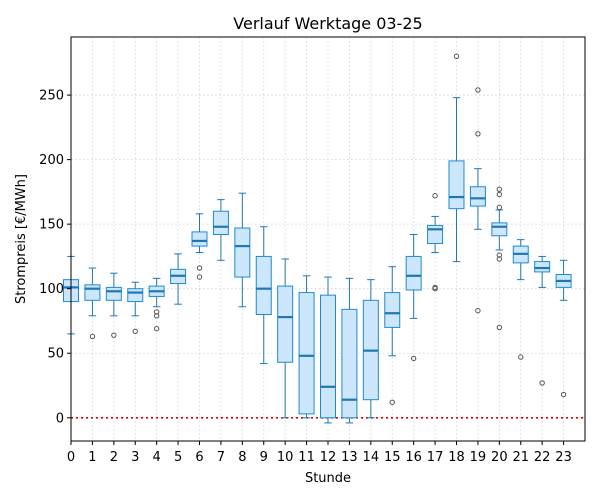 This screenshot has width=600, height=500. What do you see at coordinates (392, 457) in the screenshot?
I see `x-tick-label: 15` at bounding box center [392, 457].